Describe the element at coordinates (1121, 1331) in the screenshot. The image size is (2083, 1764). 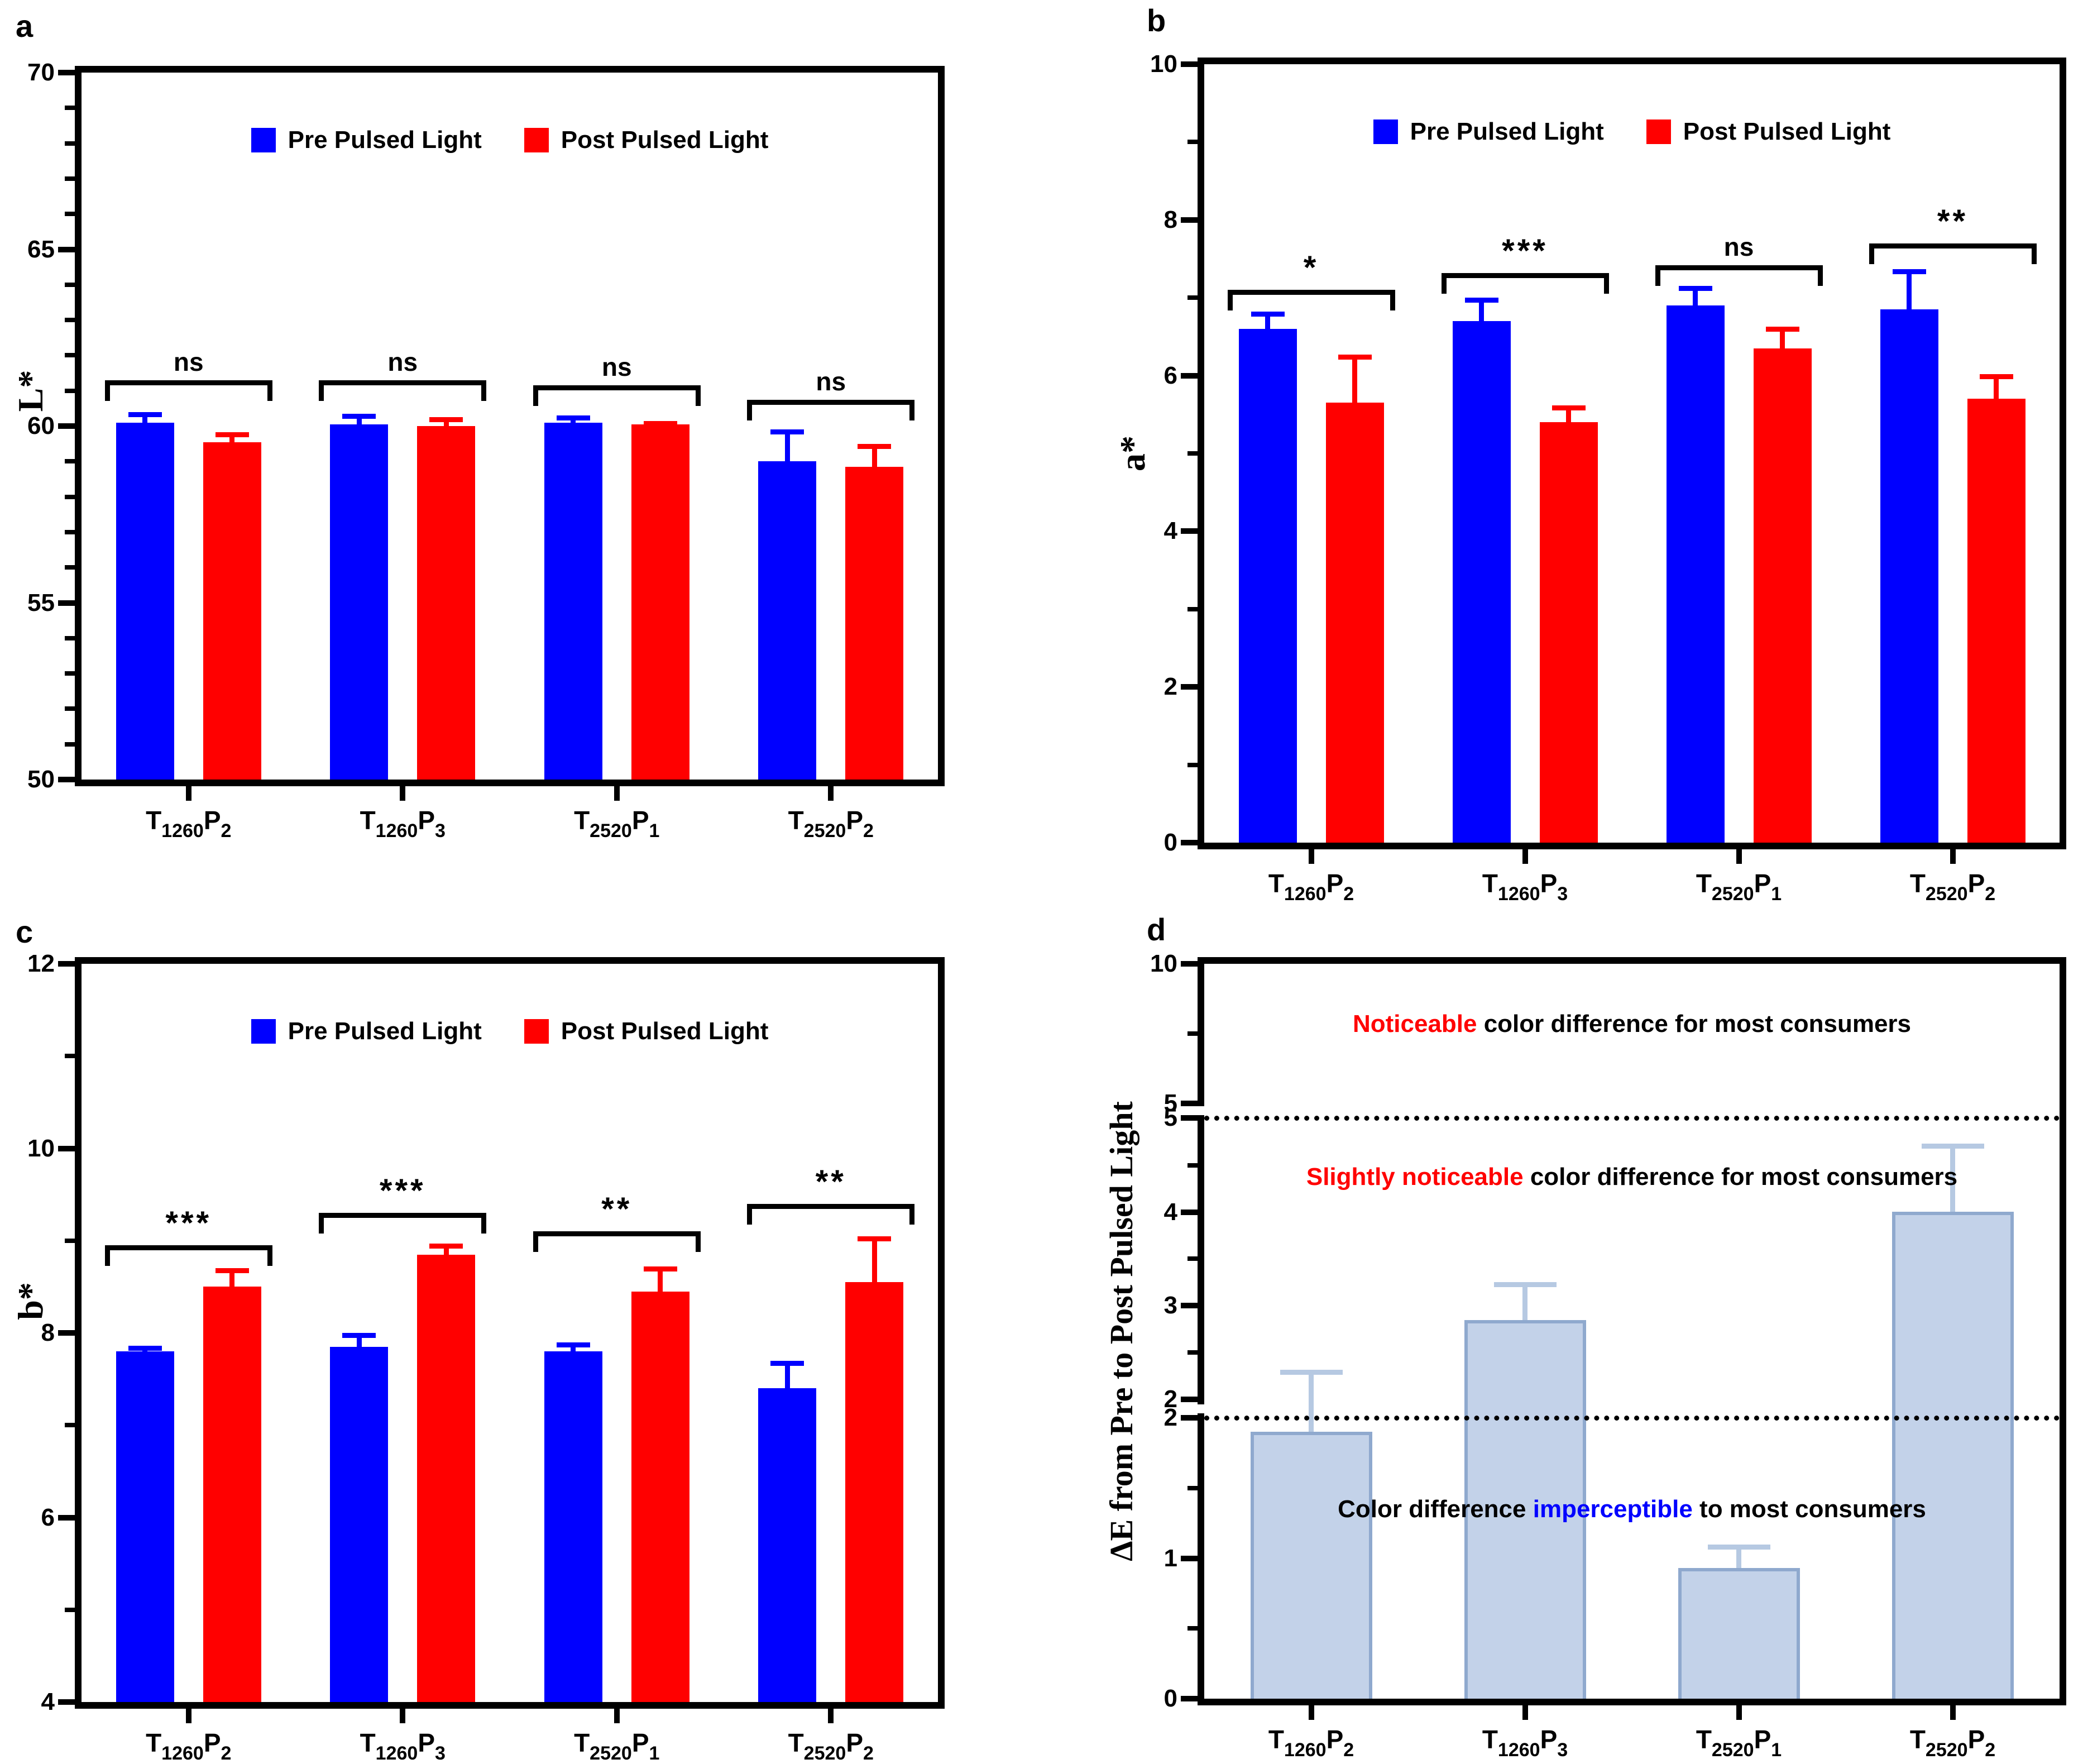
I see `y-axis-title-deltaE: ΔE from Pre to Post Pulsed Light` at that location.